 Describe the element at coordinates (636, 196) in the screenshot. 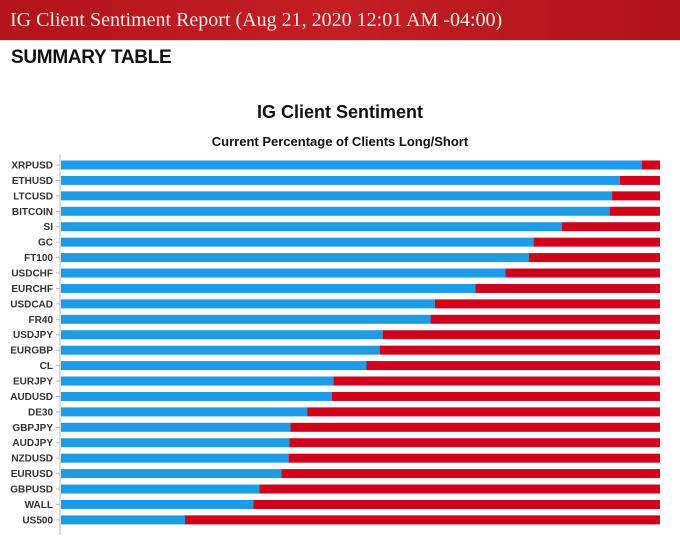

I see `bar-short-ltcusd` at that location.